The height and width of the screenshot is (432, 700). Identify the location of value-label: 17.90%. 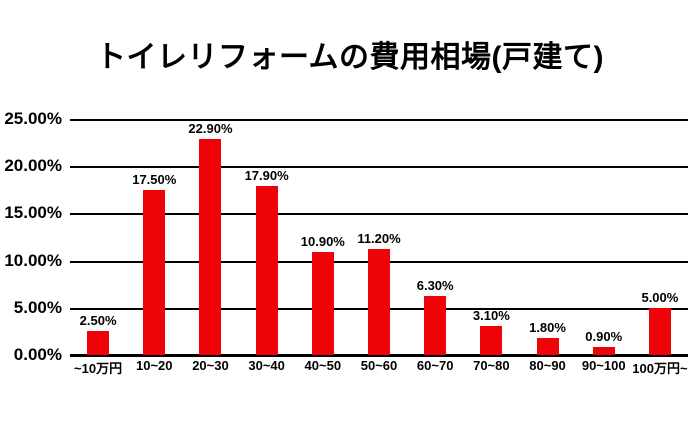
(266, 176).